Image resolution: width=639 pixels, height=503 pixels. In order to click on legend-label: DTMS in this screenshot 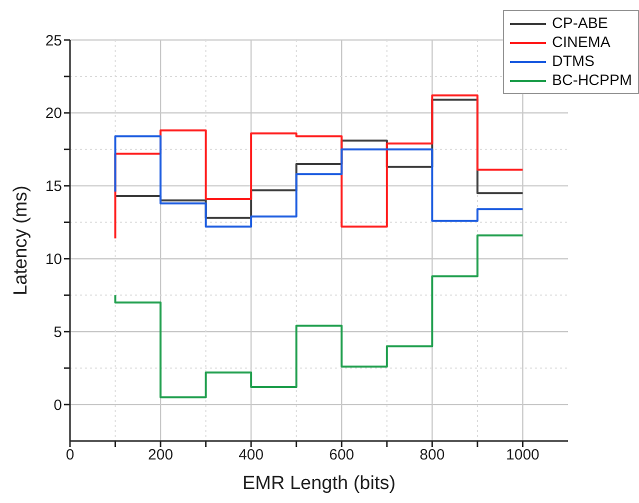, I will do `click(573, 61)`.